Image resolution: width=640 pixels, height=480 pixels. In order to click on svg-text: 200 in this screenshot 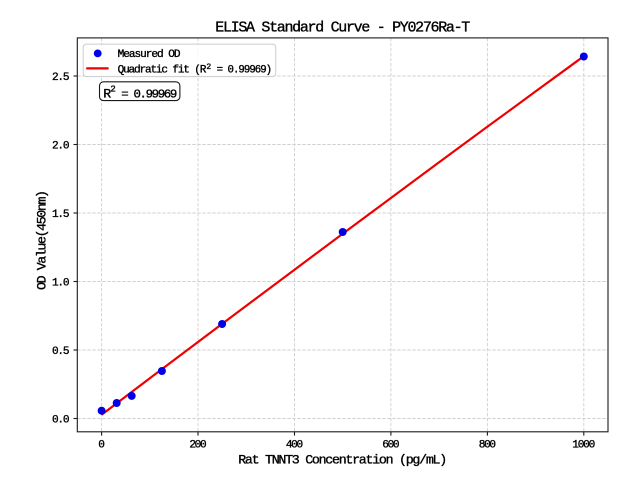, I will do `click(197, 446)`.